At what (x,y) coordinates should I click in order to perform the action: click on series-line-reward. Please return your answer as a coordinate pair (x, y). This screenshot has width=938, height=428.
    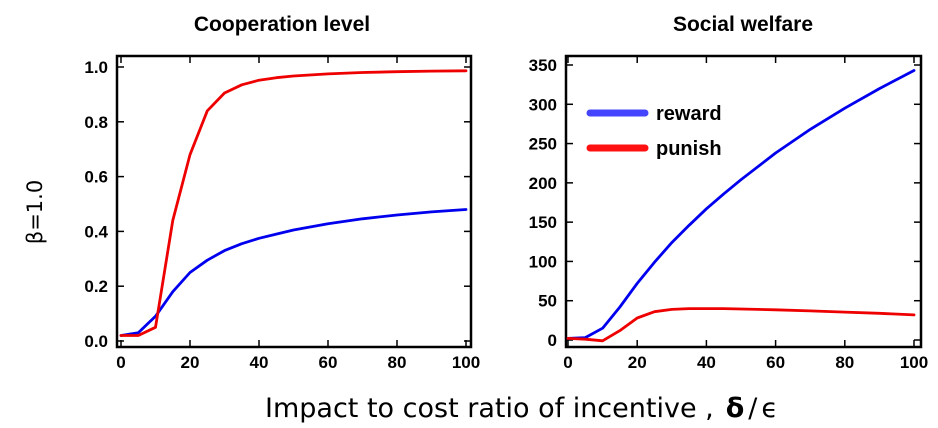
    Looking at the image, I should click on (293, 272).